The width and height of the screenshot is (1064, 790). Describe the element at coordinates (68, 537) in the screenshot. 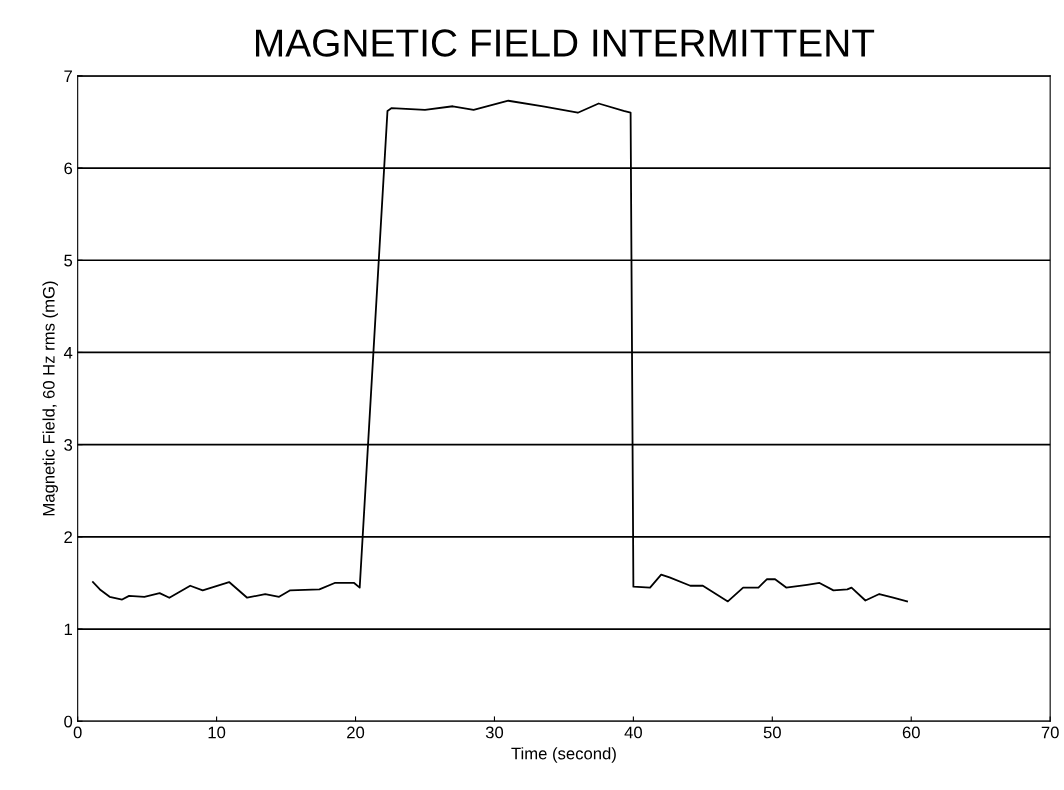

I see `y-tick-label: 2` at that location.